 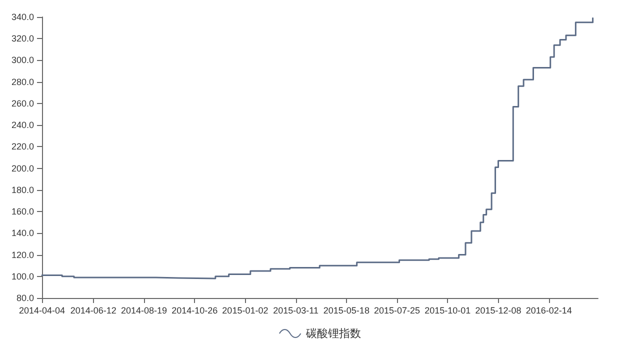 I want to click on y-tick-label: 340.0, so click(x=22, y=17).